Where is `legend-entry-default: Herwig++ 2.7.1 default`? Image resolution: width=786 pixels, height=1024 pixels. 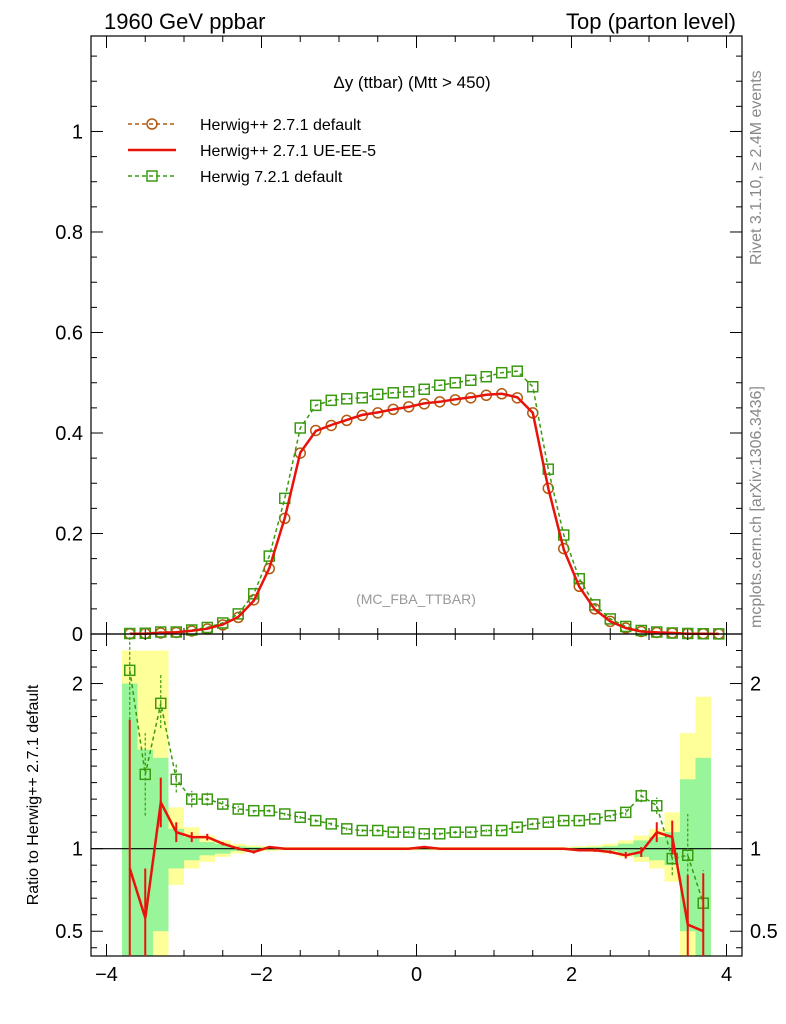
legend-entry-default: Herwig++ 2.7.1 default is located at coordinates (245, 125).